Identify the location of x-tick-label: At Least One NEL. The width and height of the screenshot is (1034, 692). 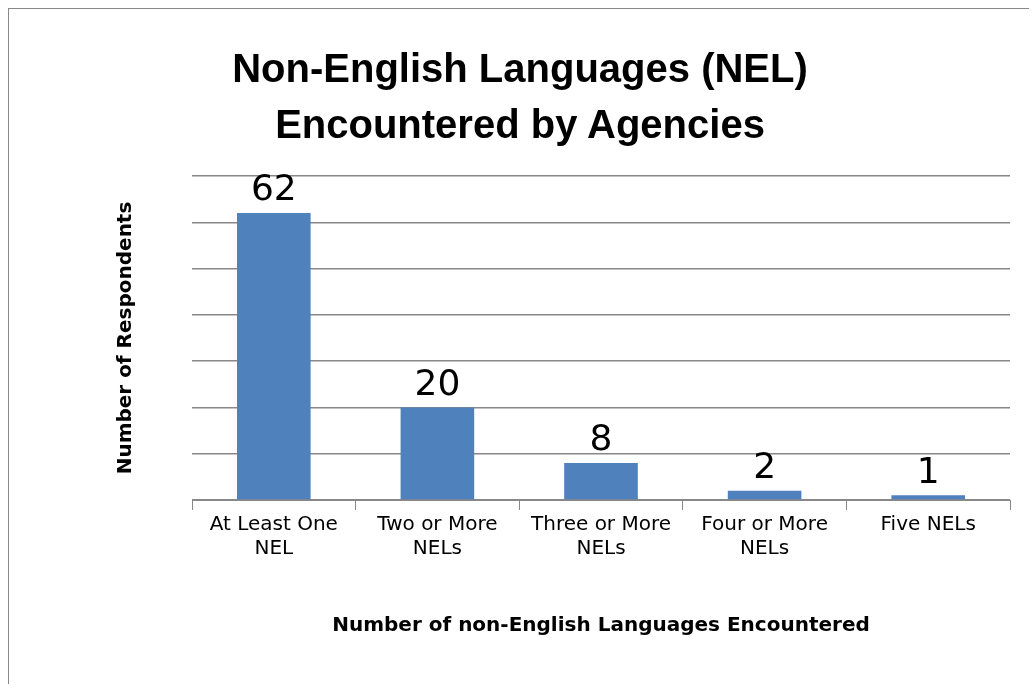
(273, 535).